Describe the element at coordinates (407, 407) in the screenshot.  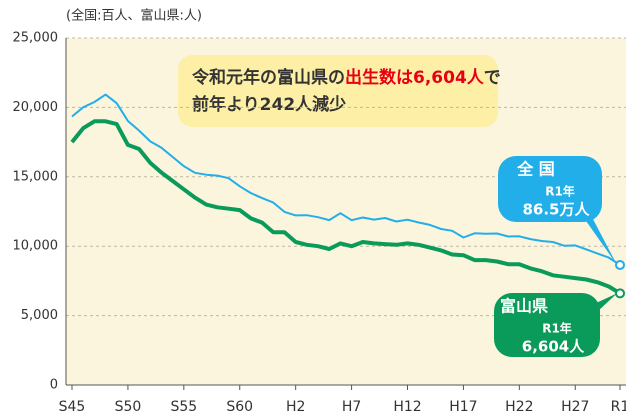
I see `x-tick-label: H12` at that location.